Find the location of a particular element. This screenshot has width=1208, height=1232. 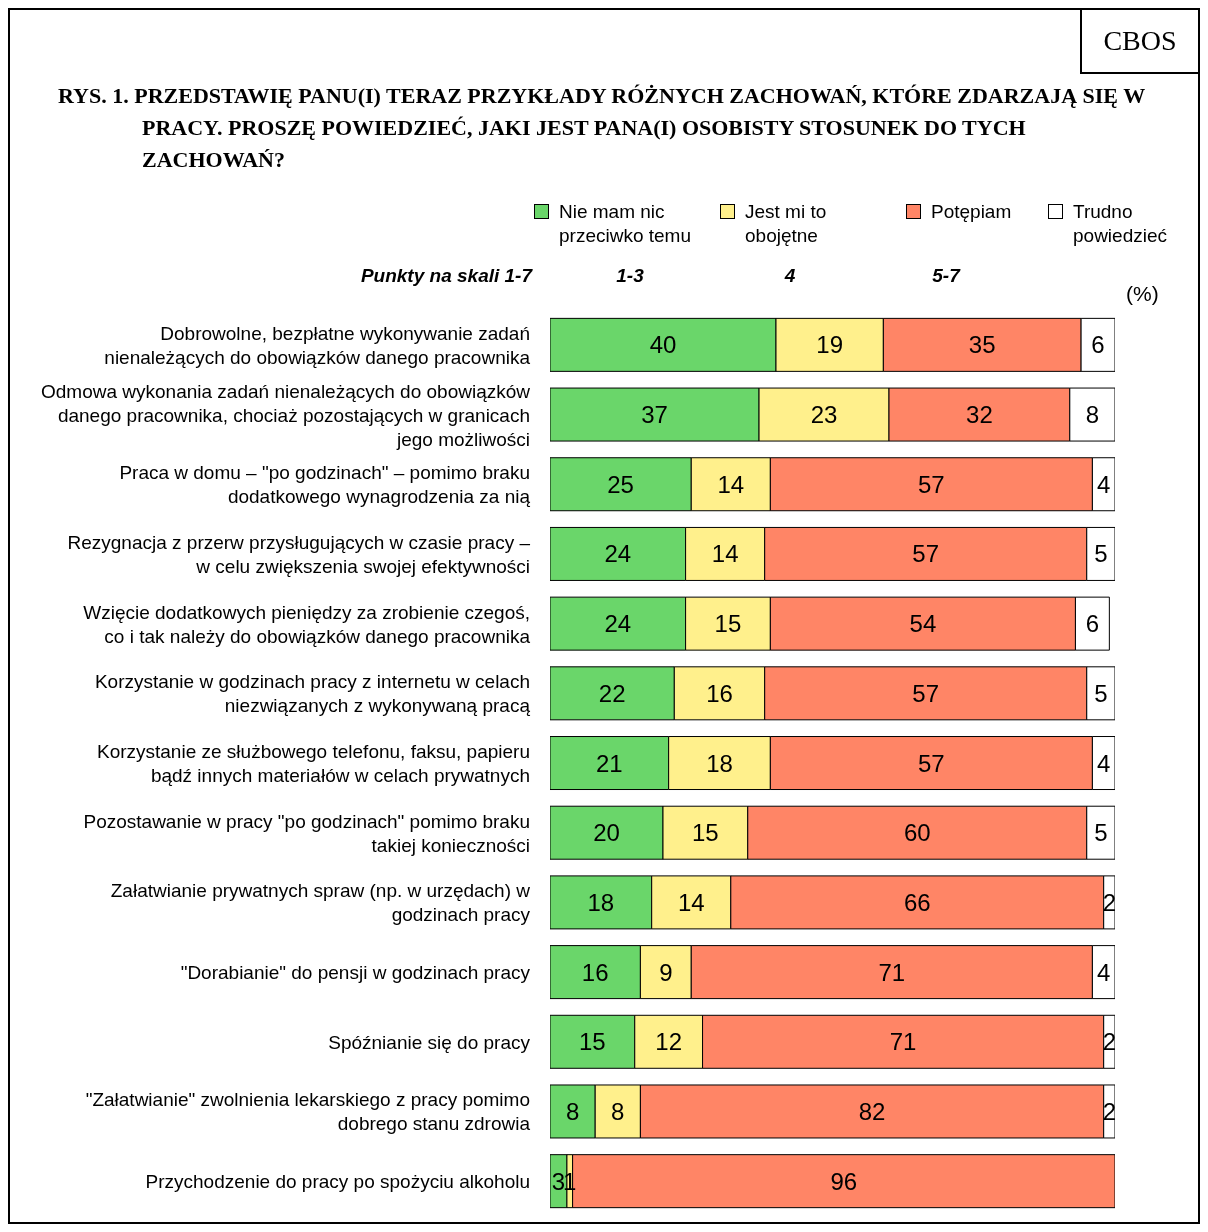

y-tick-label: Pozostawanie w pracy "po godzinach" pomimo braku takiej konieczności is located at coordinates (306, 833).